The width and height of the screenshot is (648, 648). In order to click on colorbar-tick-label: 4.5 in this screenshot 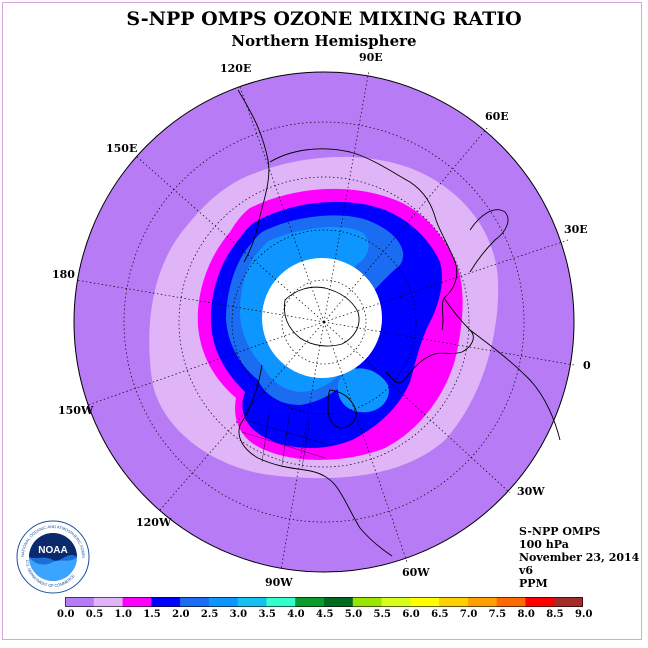, I will do `click(325, 614)`.